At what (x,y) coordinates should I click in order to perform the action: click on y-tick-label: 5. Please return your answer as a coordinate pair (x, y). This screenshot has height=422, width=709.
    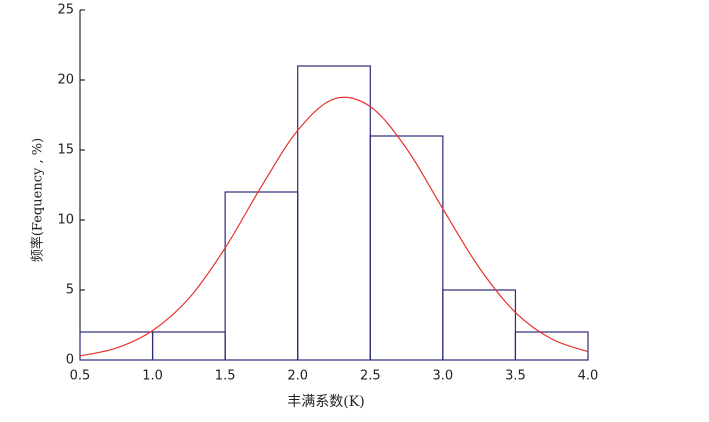
    Looking at the image, I should click on (70, 290).